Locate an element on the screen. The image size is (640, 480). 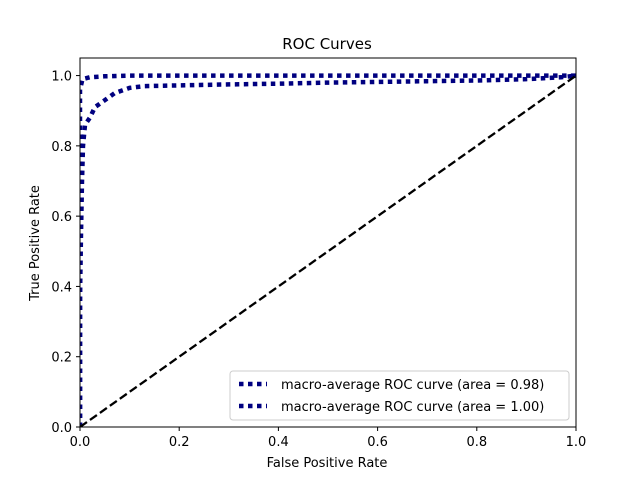
y-tick-label: 0.8 is located at coordinates (61, 147).